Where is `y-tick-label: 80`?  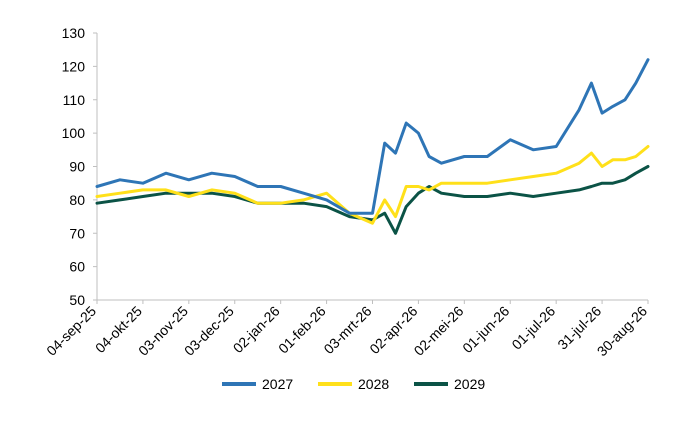 y-tick-label: 80 is located at coordinates (77, 200).